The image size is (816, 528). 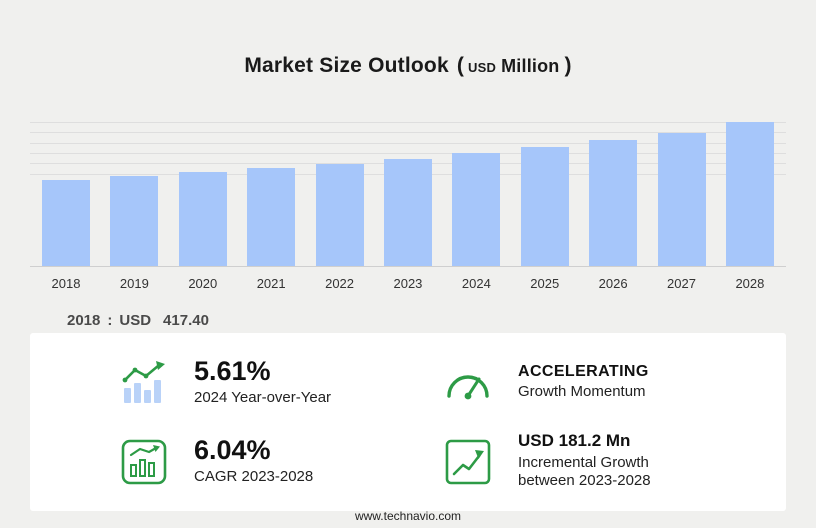 I want to click on x-axis-label-2026: 2026, so click(x=613, y=283).